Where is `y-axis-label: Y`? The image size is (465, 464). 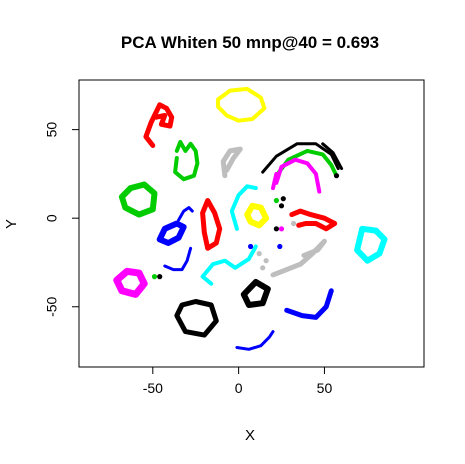 y-axis-label: Y is located at coordinates (11, 224).